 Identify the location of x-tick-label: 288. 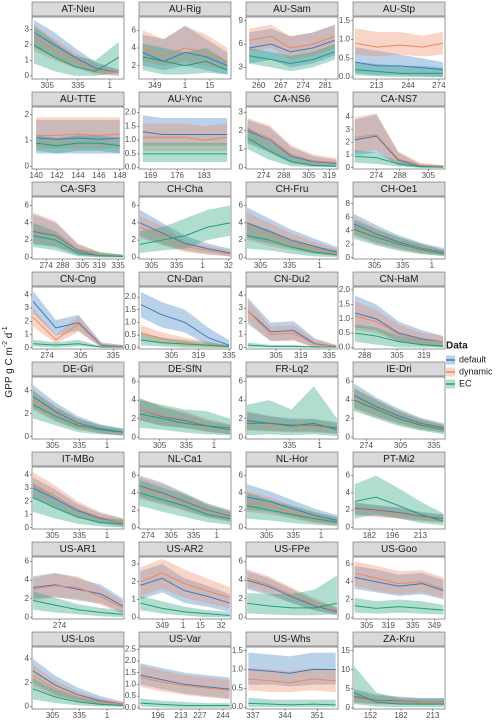
(63, 265).